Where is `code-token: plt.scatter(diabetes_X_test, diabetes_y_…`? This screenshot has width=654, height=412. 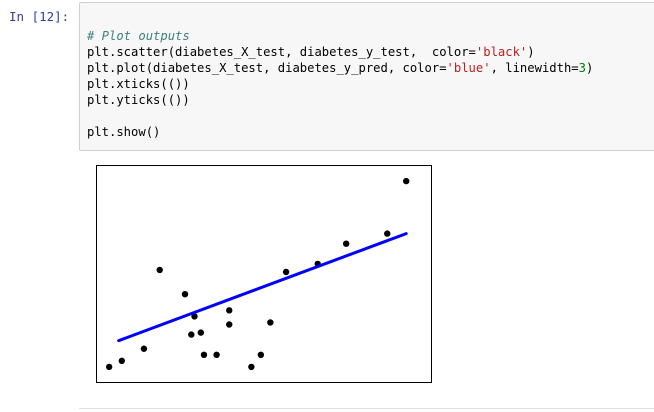
code-token: plt.scatter(diabetes_X_test, diabetes_y_… is located at coordinates (281, 52).